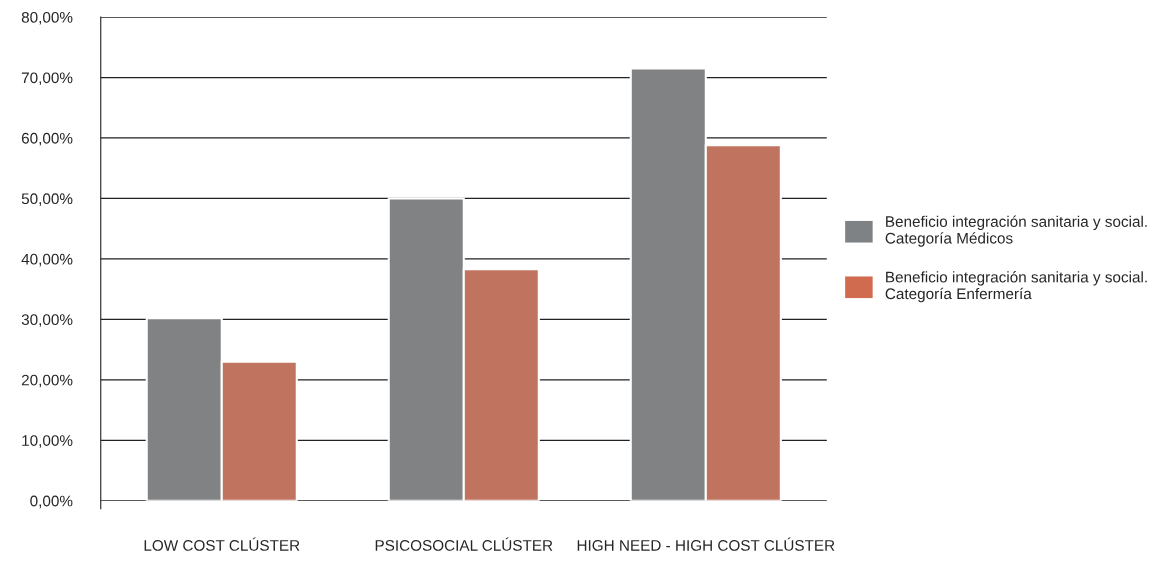 Image resolution: width=1158 pixels, height=569 pixels. What do you see at coordinates (222, 544) in the screenshot?
I see `x-tick-label: LOW COST CLÚSTER` at bounding box center [222, 544].